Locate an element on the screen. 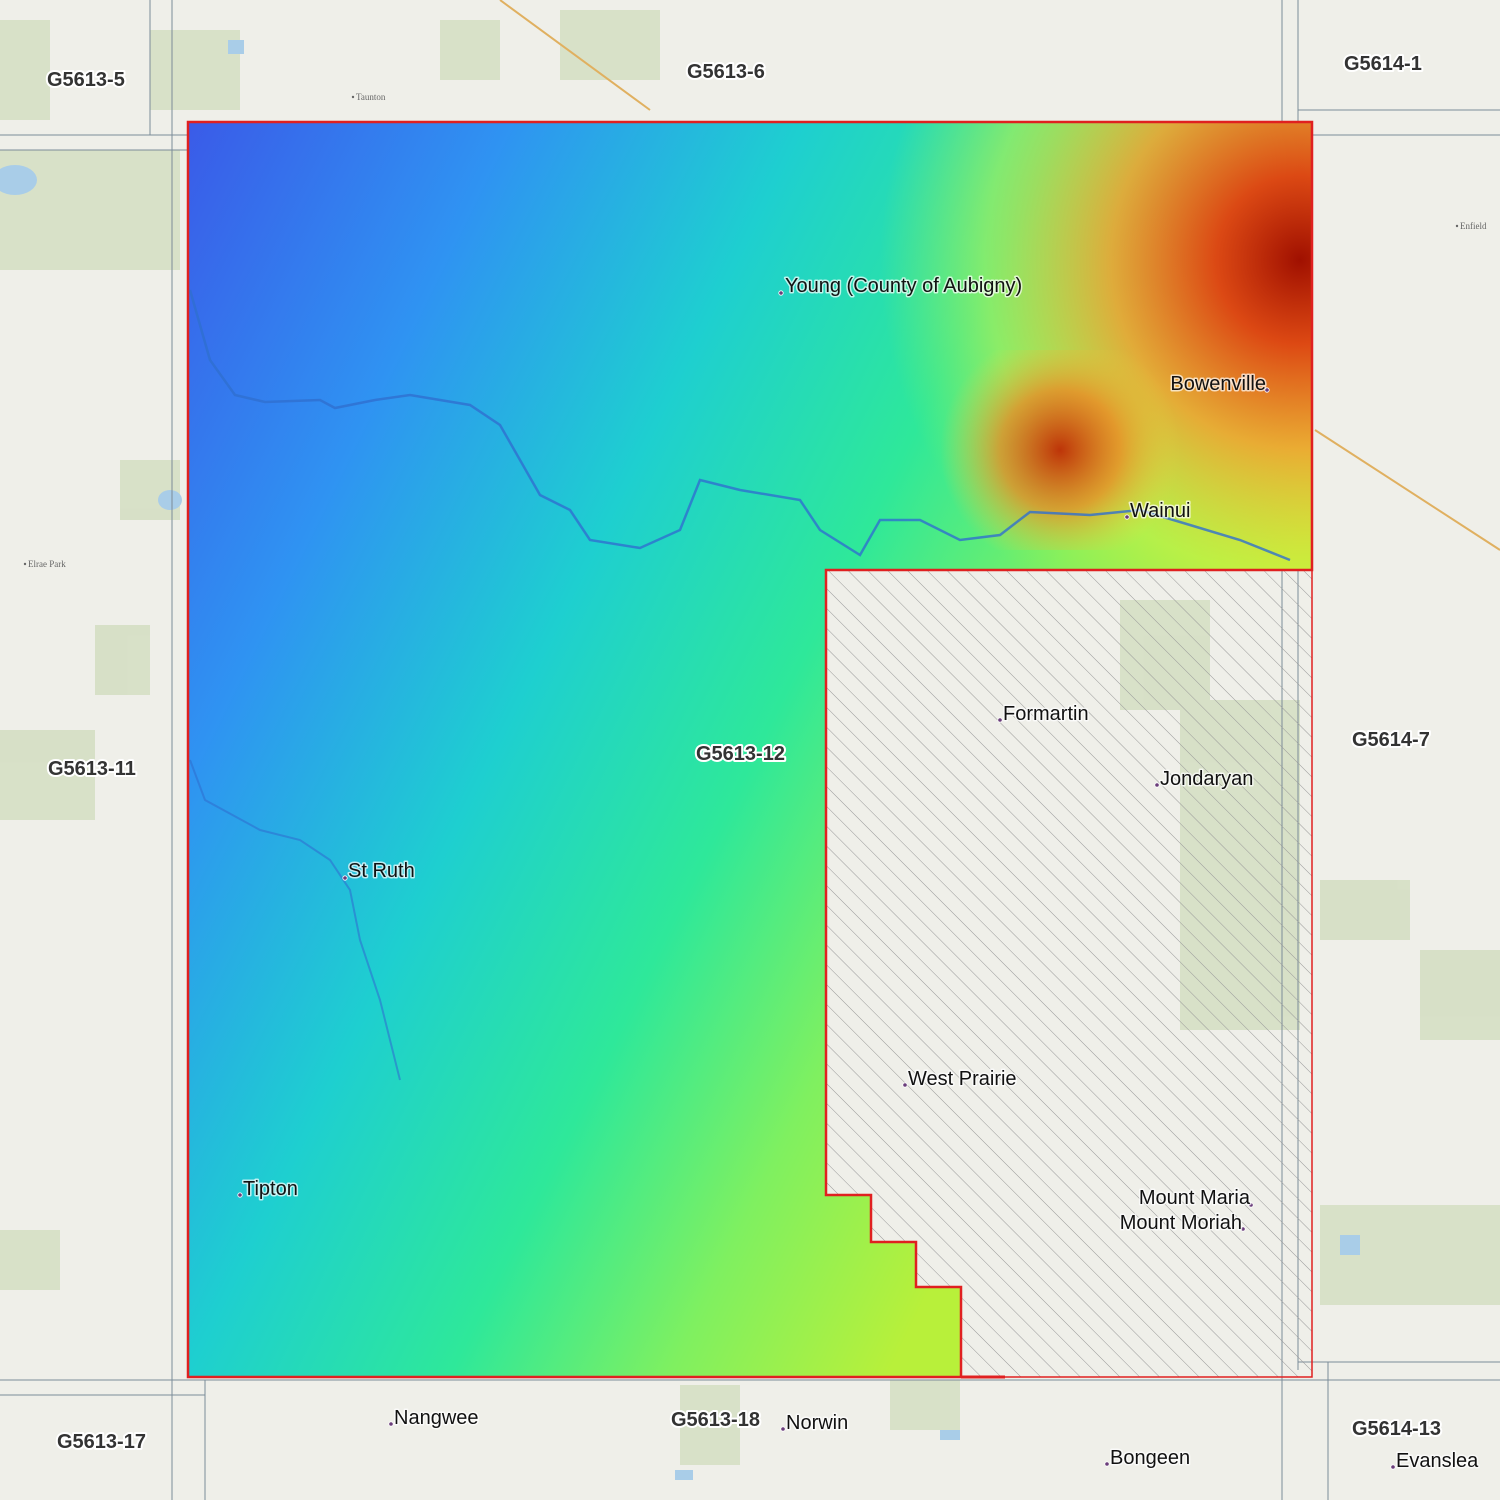 The height and width of the screenshot is (1500, 1500). place-label: Wainui is located at coordinates (1160, 511).